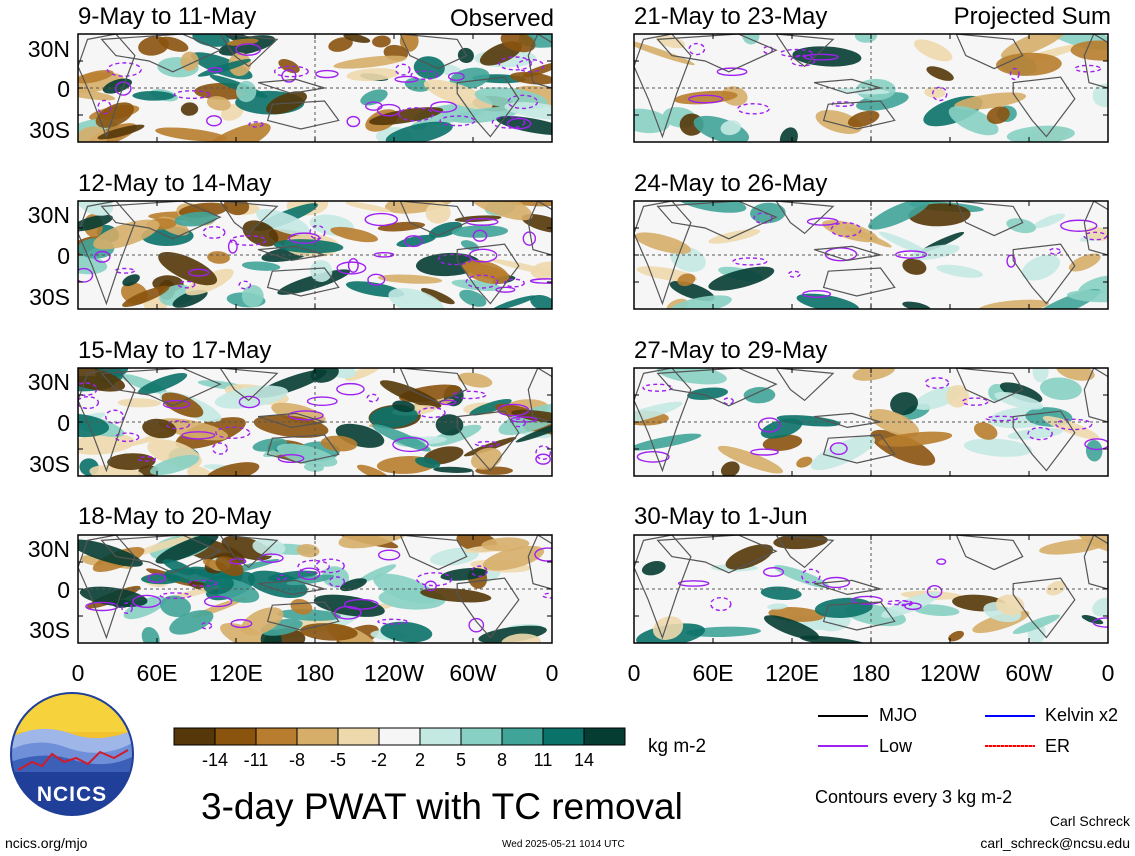  What do you see at coordinates (871, 673) in the screenshot?
I see `x-tick-label: 180` at bounding box center [871, 673].